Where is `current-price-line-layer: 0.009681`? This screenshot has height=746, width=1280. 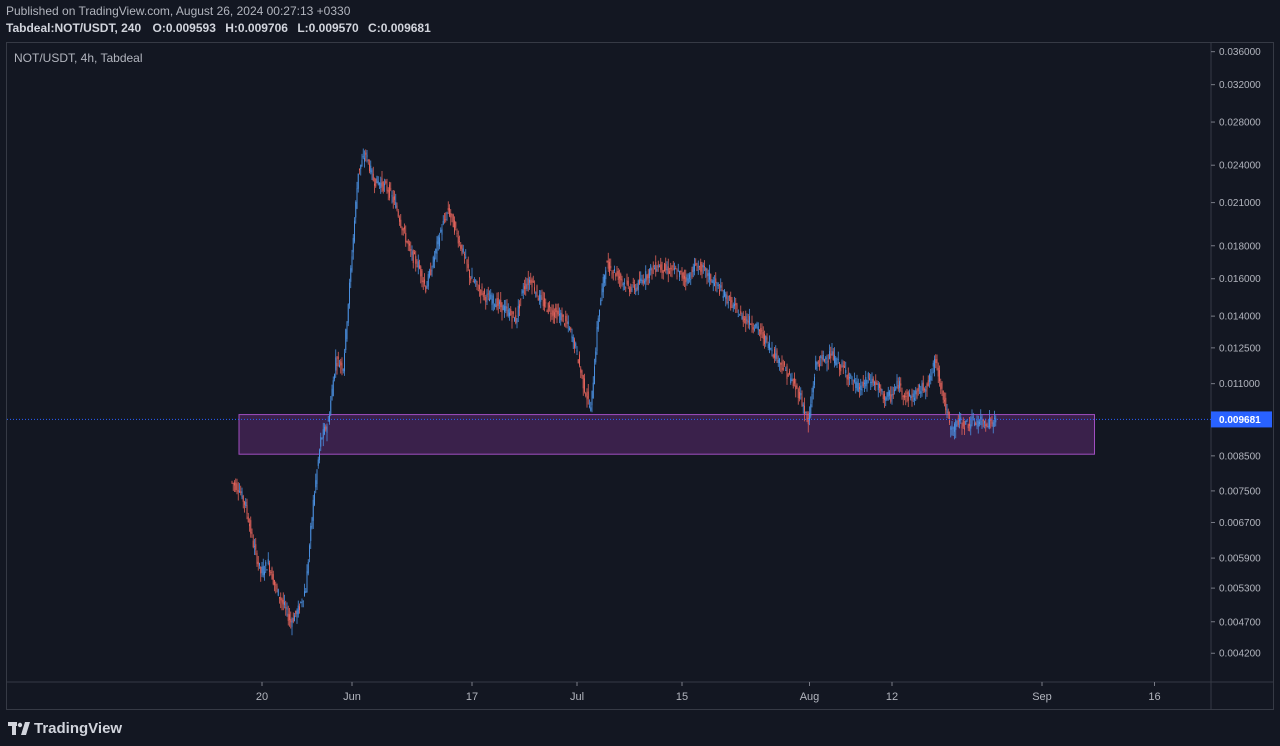
current-price-line-layer: 0.009681 is located at coordinates (639, 419).